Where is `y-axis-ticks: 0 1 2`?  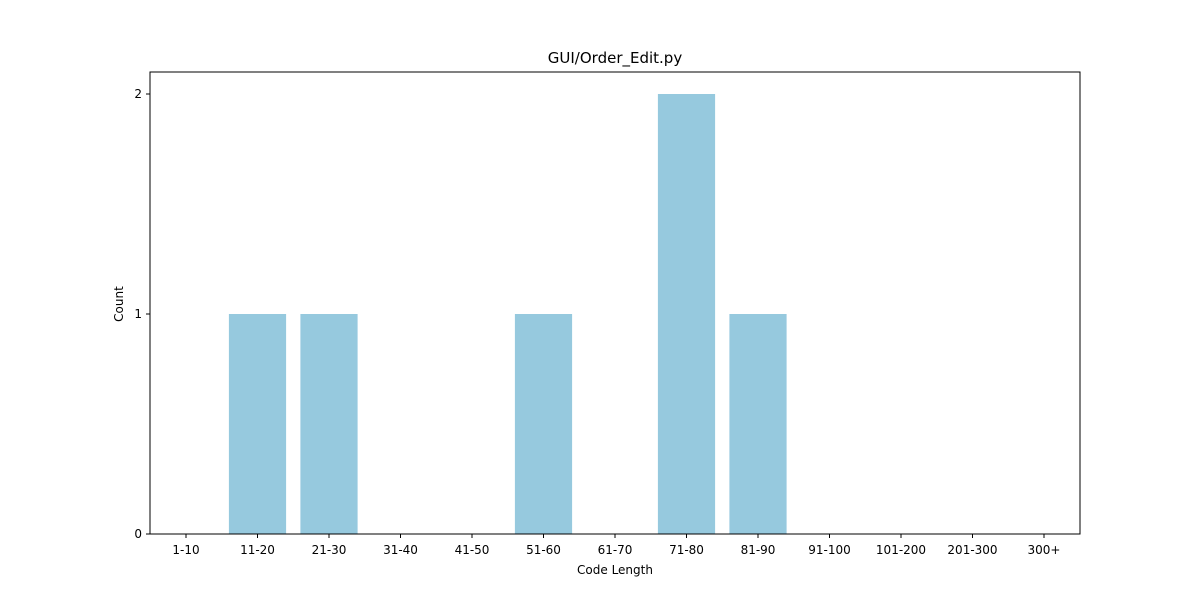 y-axis-ticks: 0 1 2 is located at coordinates (142, 314).